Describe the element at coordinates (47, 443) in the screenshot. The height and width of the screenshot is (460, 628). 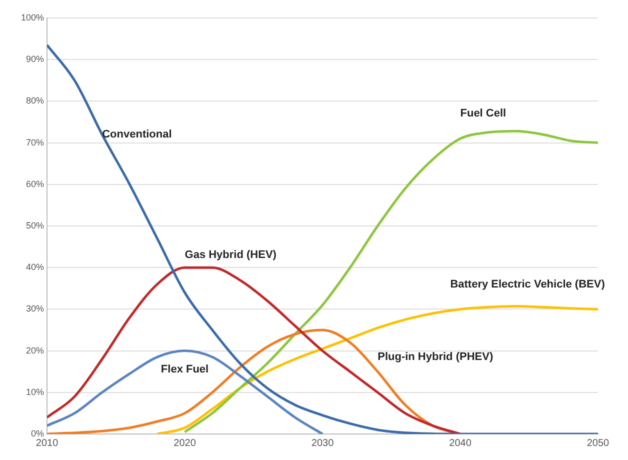
I see `x-tick-label: 2010` at that location.